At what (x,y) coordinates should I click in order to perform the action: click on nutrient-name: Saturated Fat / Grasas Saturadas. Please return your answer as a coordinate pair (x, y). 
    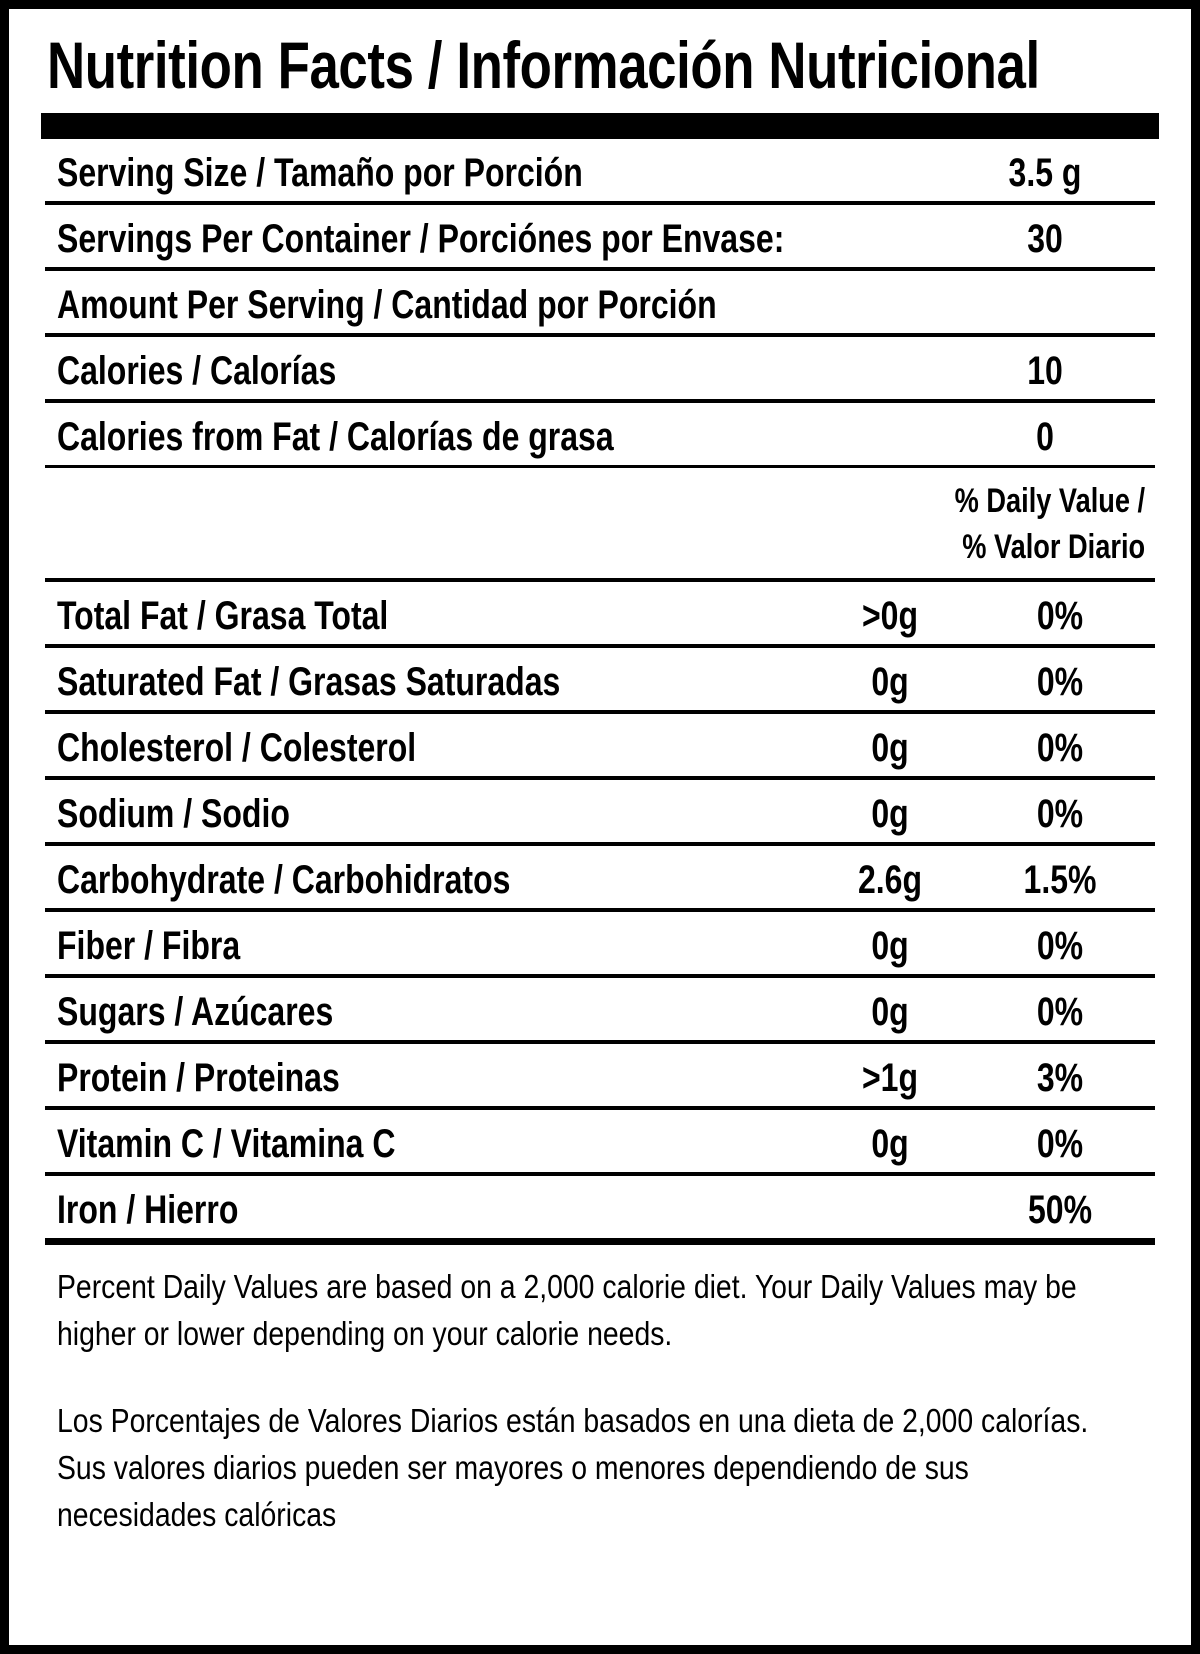
    Looking at the image, I should click on (309, 682).